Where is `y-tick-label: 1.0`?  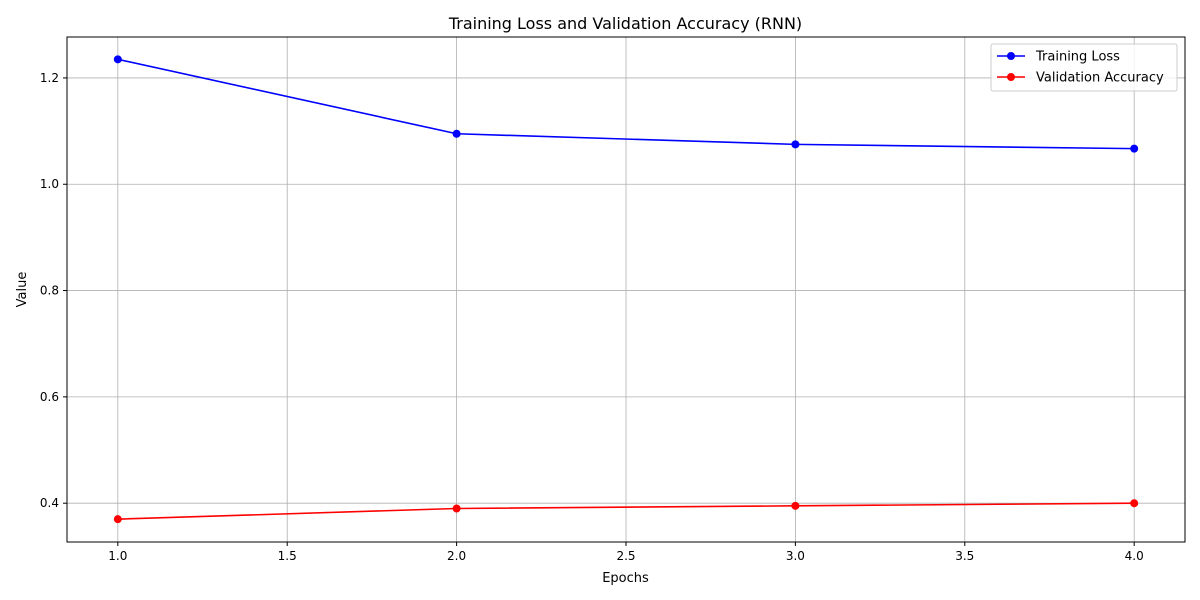 y-tick-label: 1.0 is located at coordinates (49, 184).